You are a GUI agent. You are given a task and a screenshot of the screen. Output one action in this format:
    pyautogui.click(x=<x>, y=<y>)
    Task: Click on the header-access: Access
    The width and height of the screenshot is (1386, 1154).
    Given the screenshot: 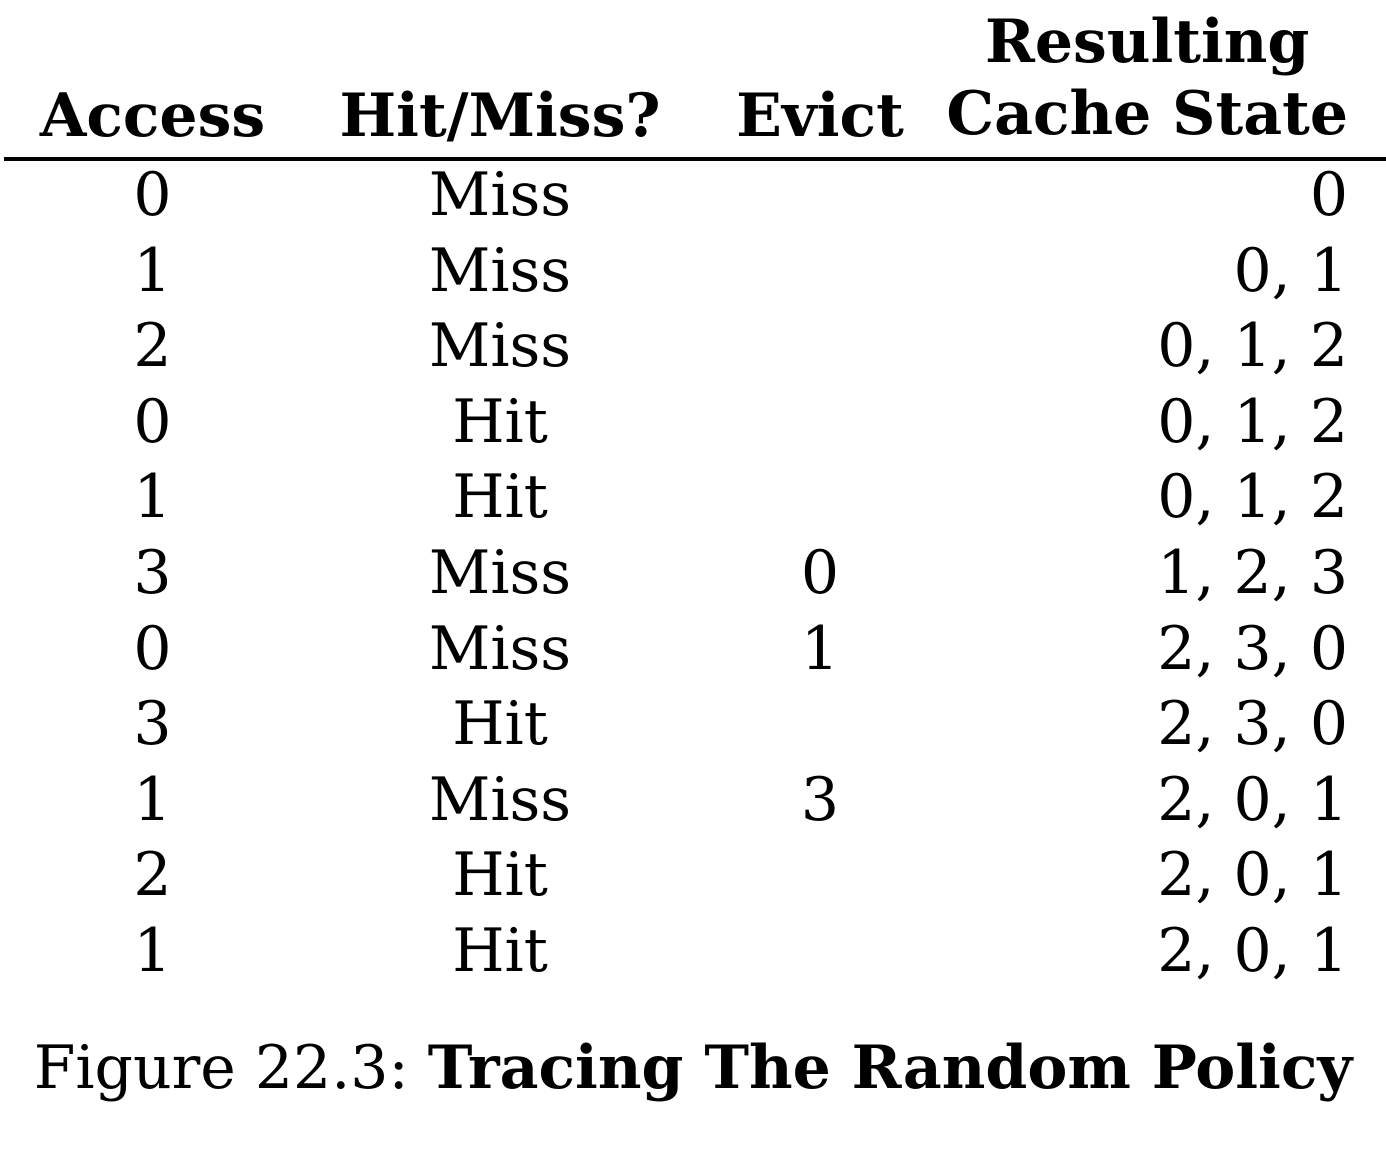 What is the action you would take?
    pyautogui.click(x=152, y=116)
    